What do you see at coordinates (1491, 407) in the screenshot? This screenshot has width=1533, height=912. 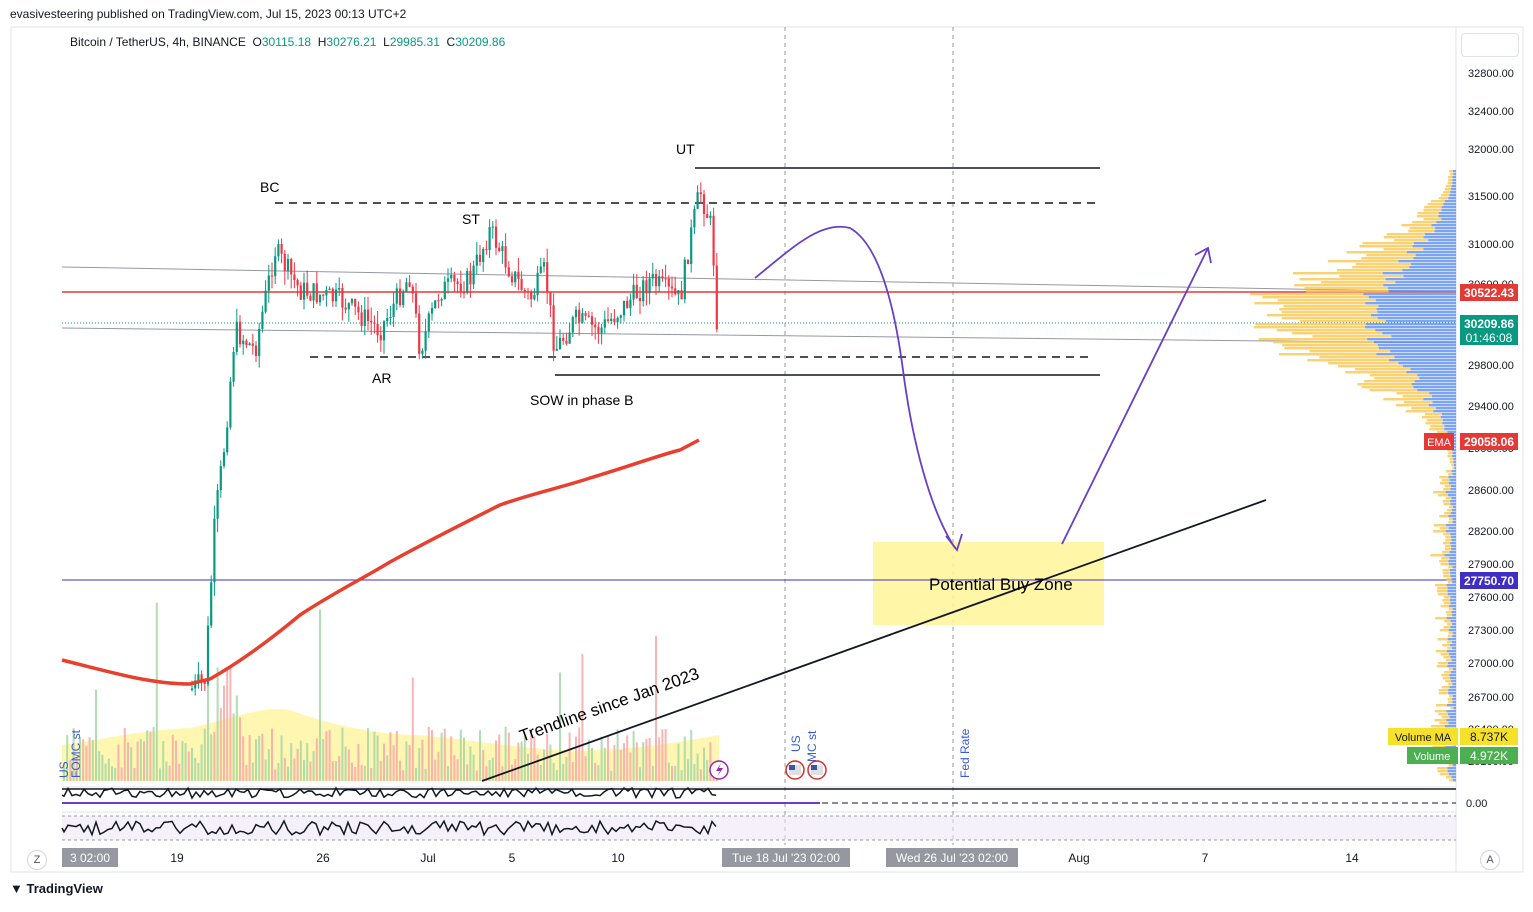 I see `y-tick-label: 29400.00` at bounding box center [1491, 407].